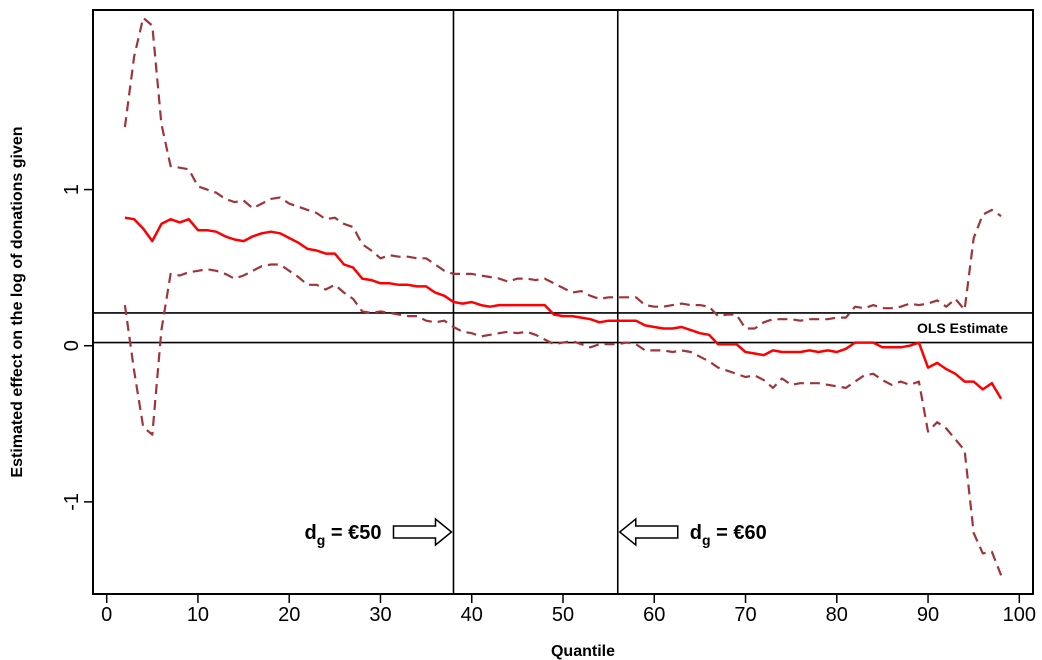 This screenshot has height=660, width=1042. What do you see at coordinates (728, 535) in the screenshot?
I see `threshold-label: dg = €60` at bounding box center [728, 535].